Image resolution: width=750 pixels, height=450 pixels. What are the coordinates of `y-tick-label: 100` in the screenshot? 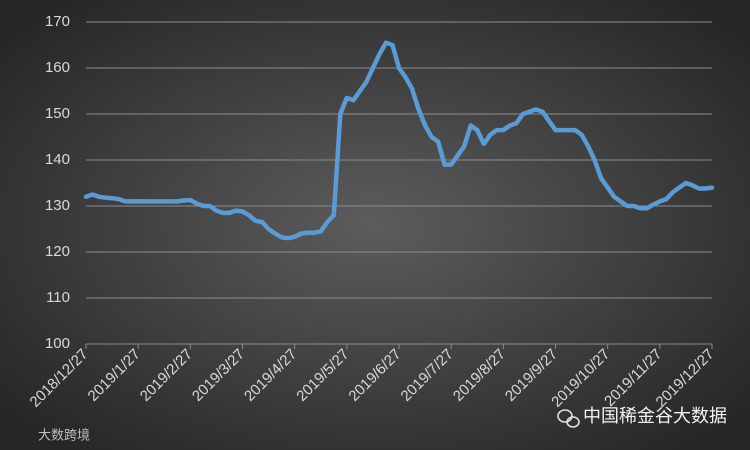 It's located at (57, 343).